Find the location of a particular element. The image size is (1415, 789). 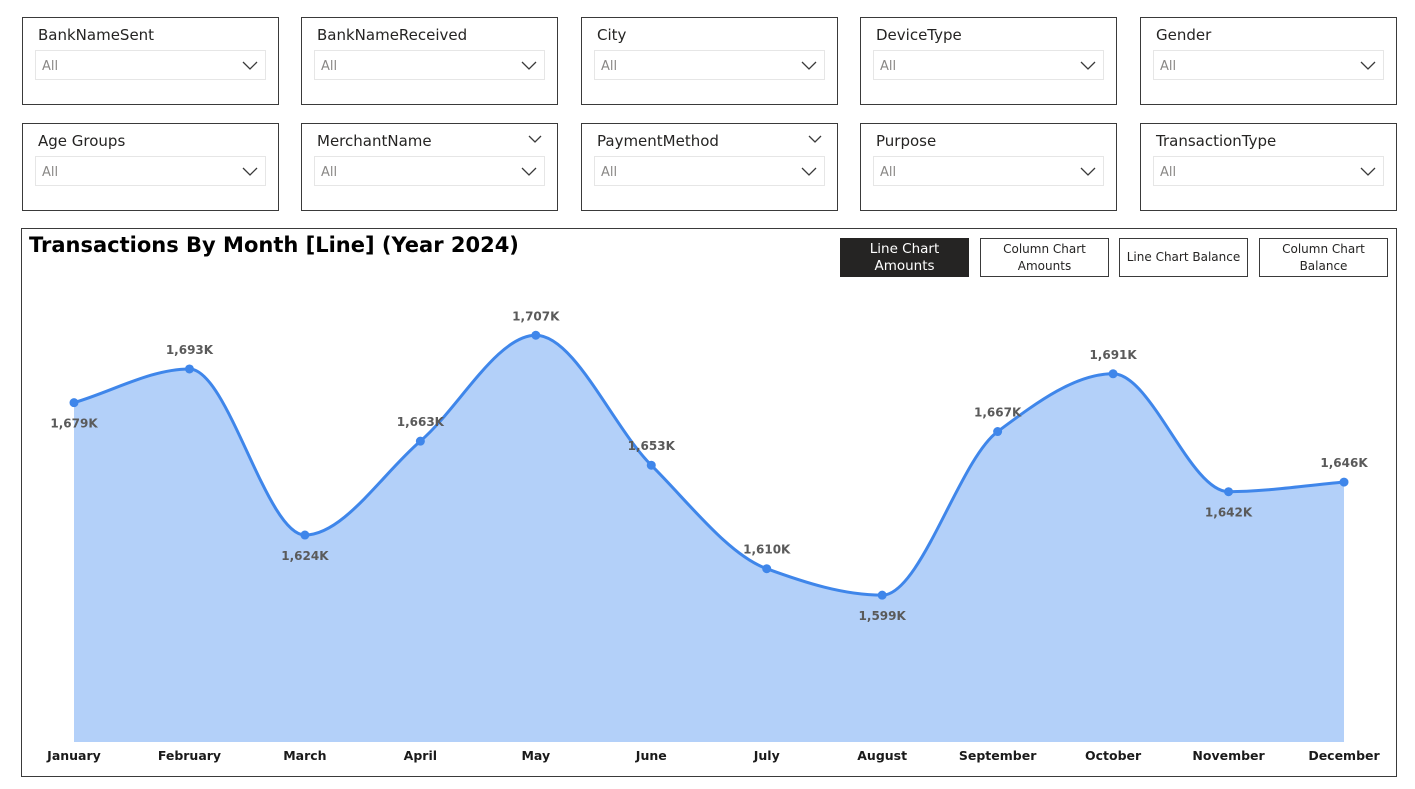

data-label: 1,624K is located at coordinates (305, 556).